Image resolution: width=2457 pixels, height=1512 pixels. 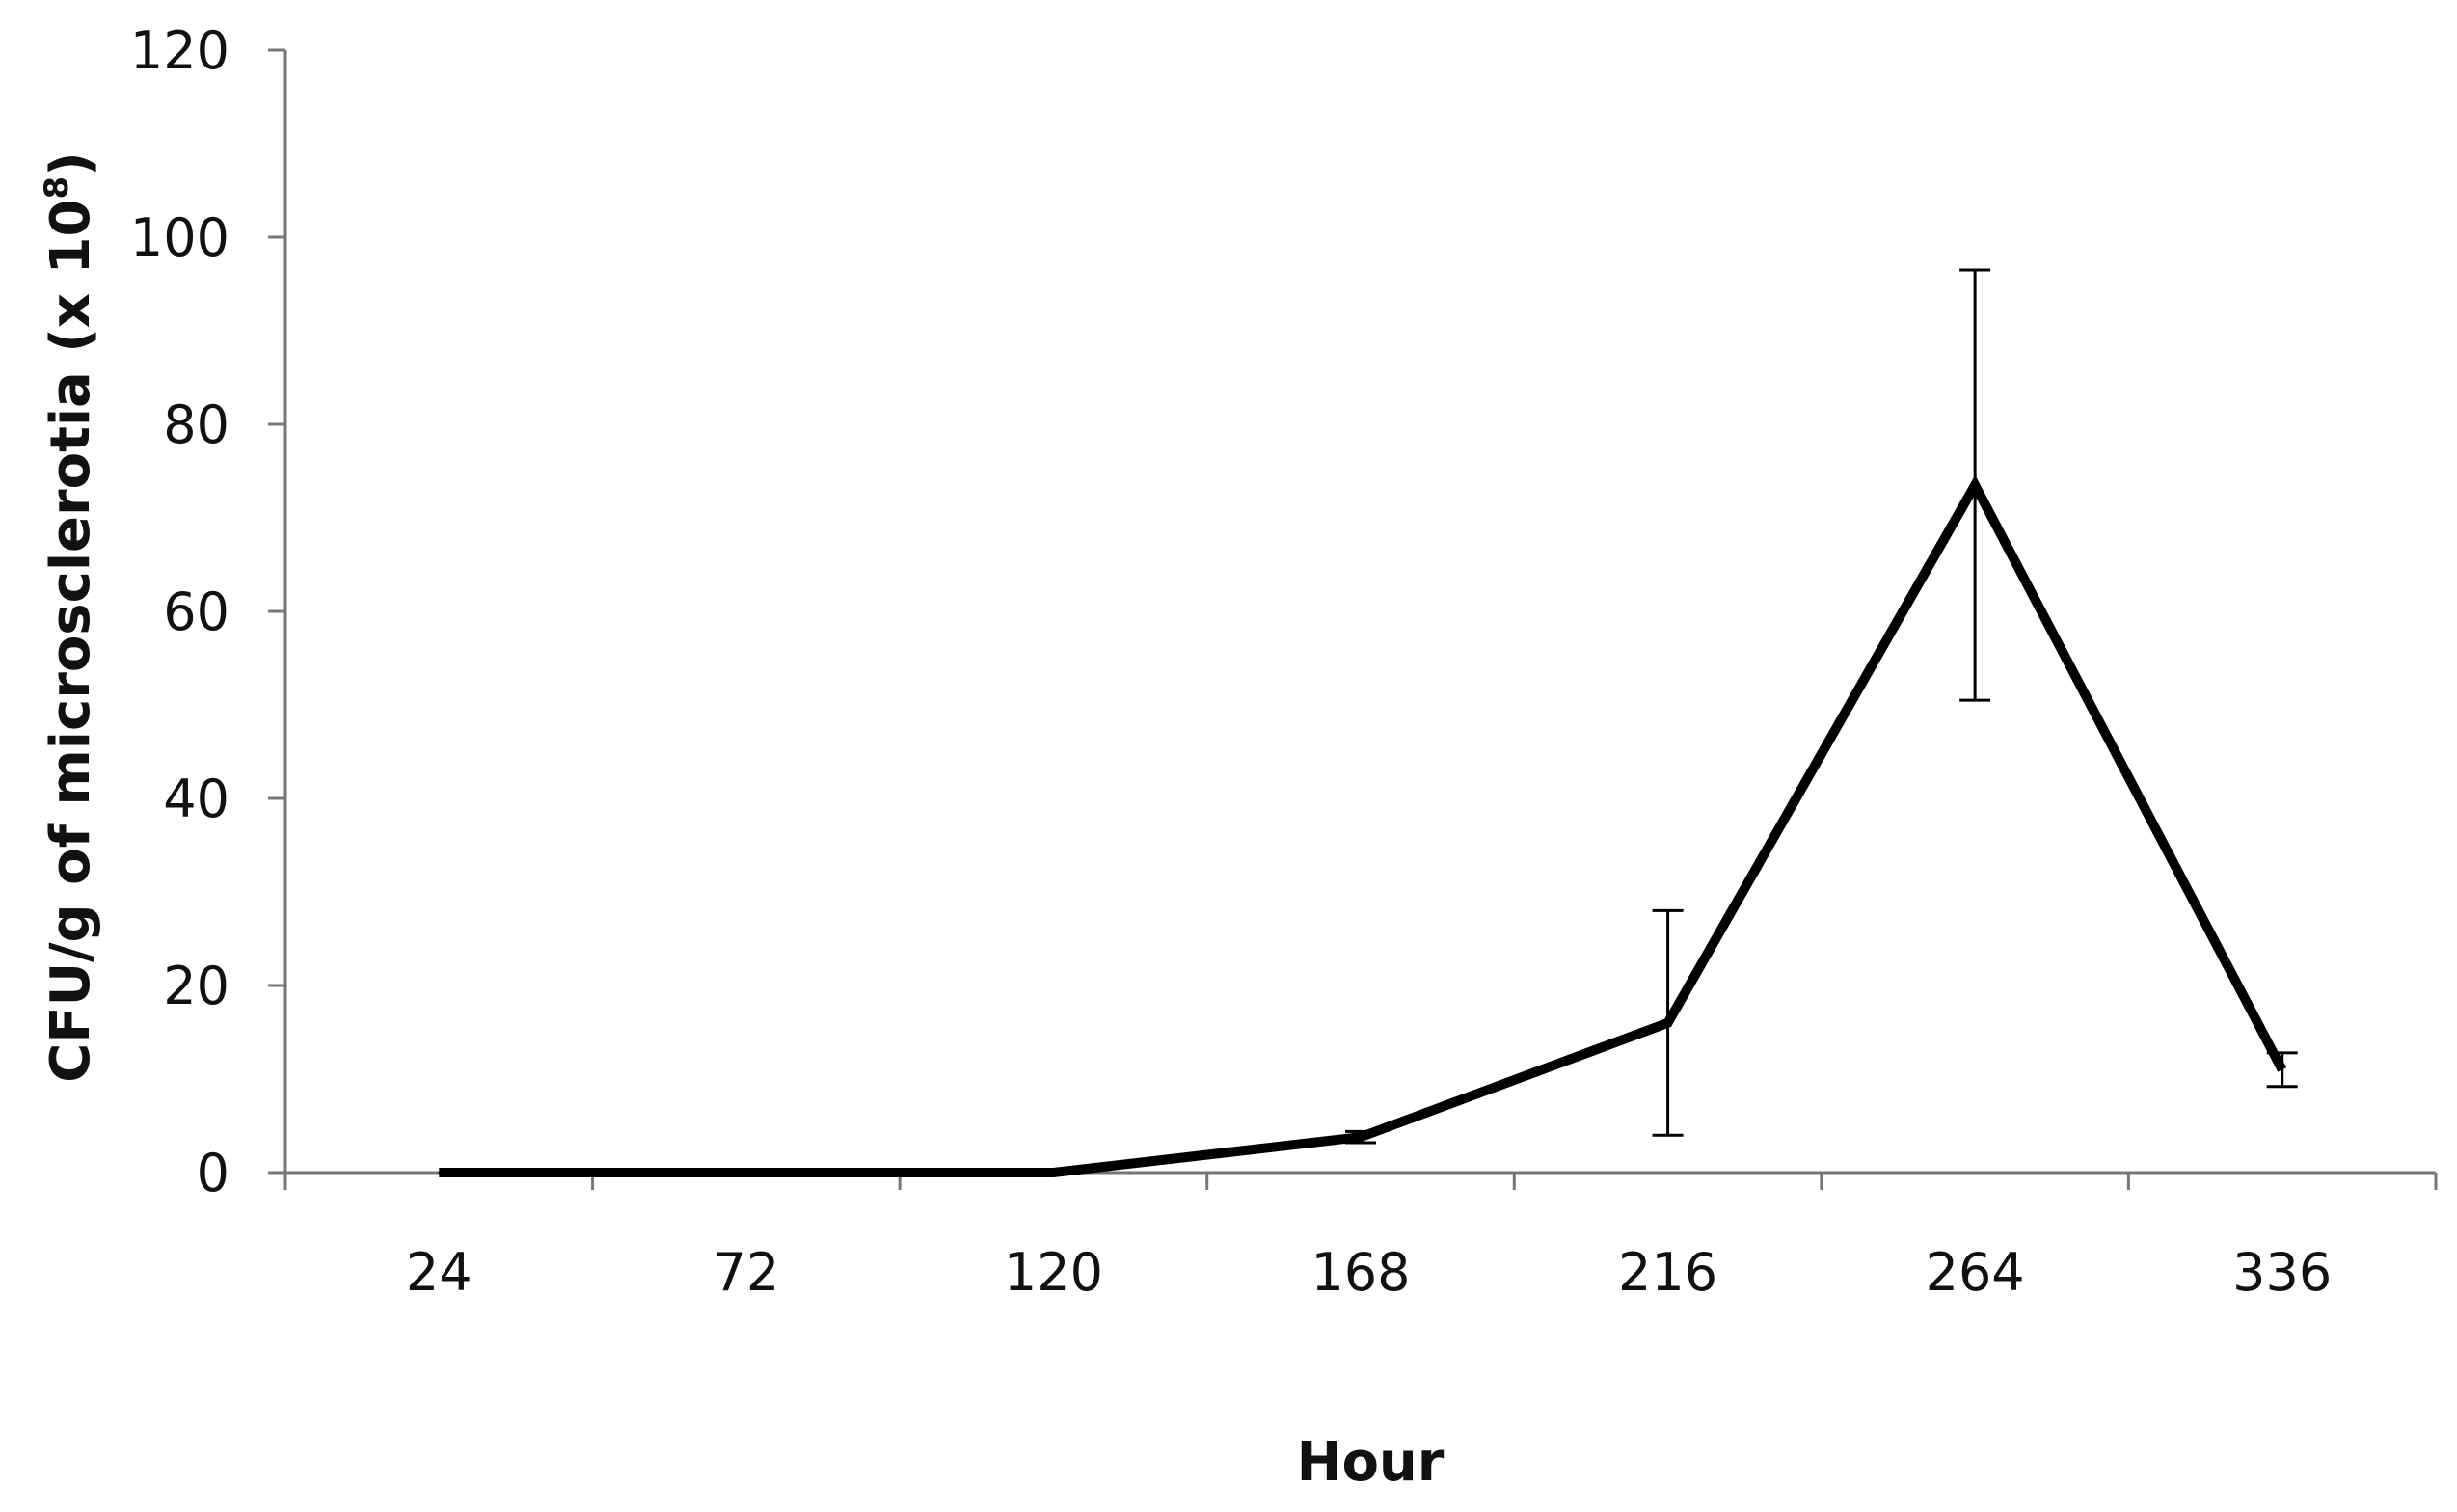 I want to click on y-axis-ticks: 0 20 40 60 80 100 120, so click(x=207, y=611).